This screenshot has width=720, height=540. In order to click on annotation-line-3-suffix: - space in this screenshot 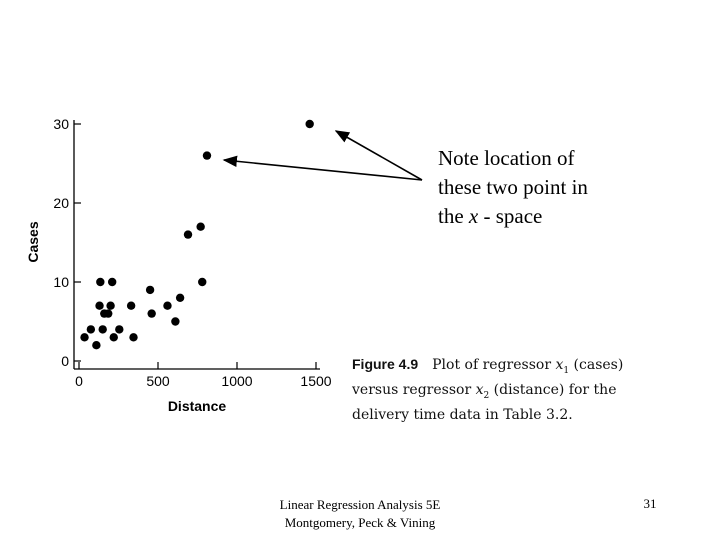, I will do `click(510, 216)`.